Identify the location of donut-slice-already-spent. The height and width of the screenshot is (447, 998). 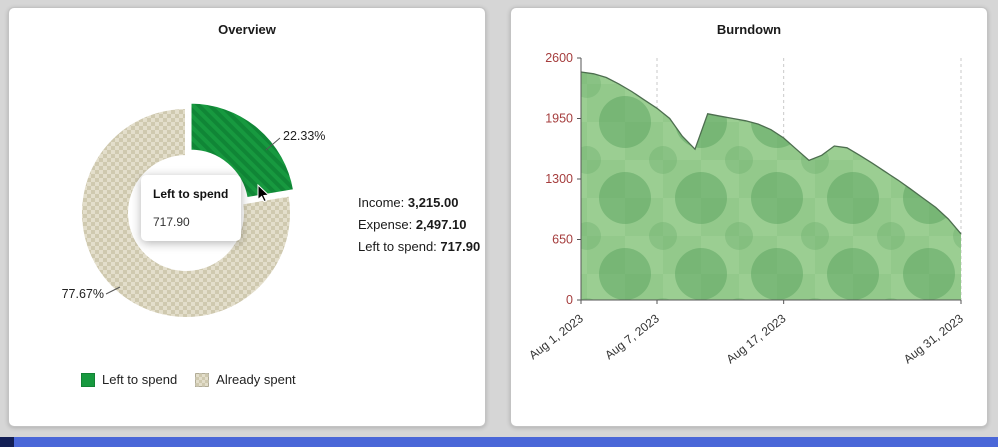
(186, 212).